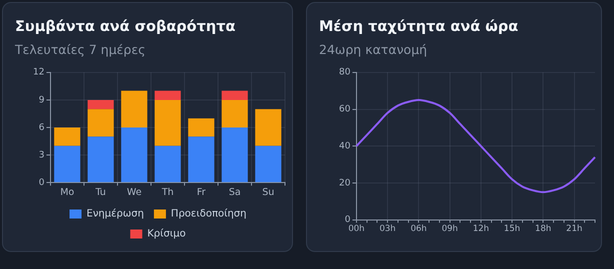  I want to click on y-tick-label: 40, so click(345, 146).